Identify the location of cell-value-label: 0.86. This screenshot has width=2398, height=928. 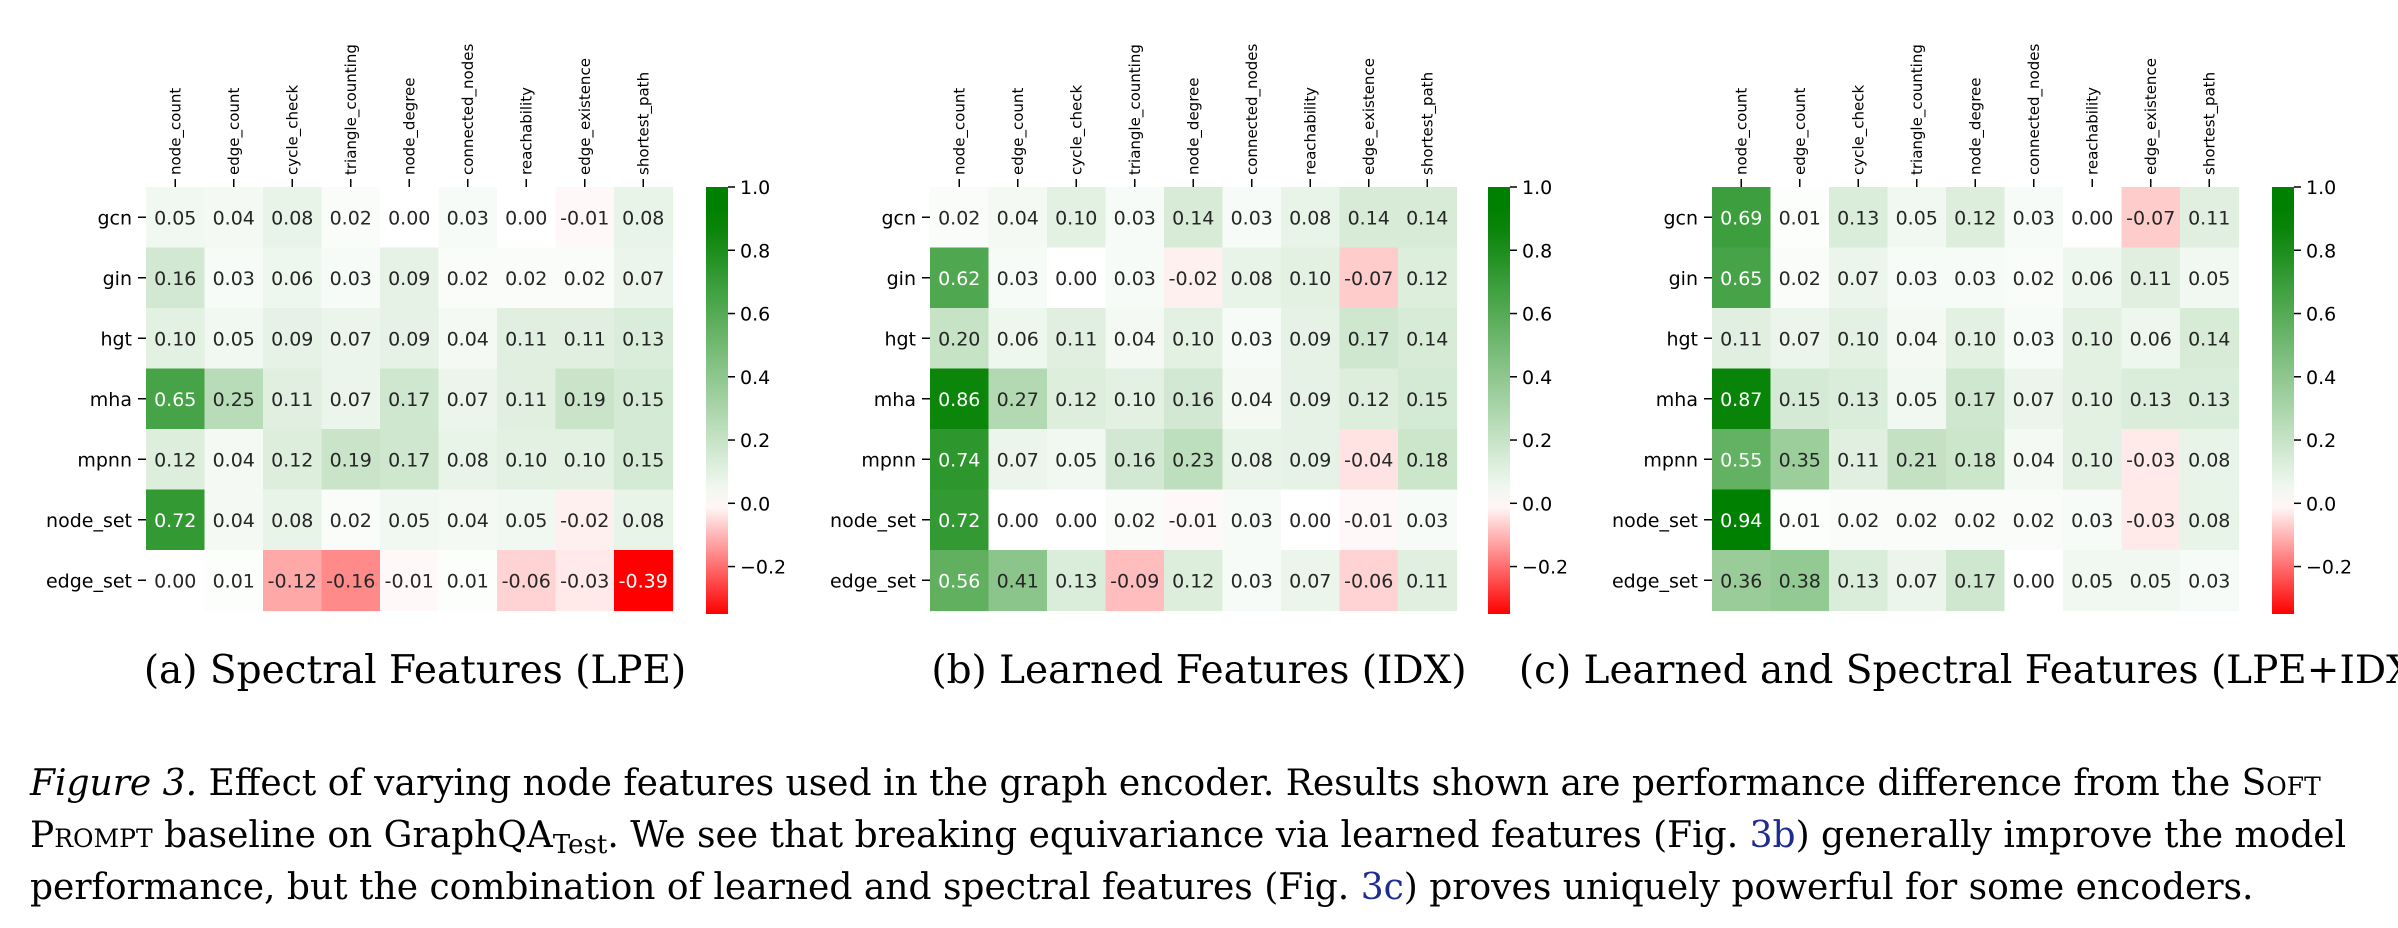
(959, 400).